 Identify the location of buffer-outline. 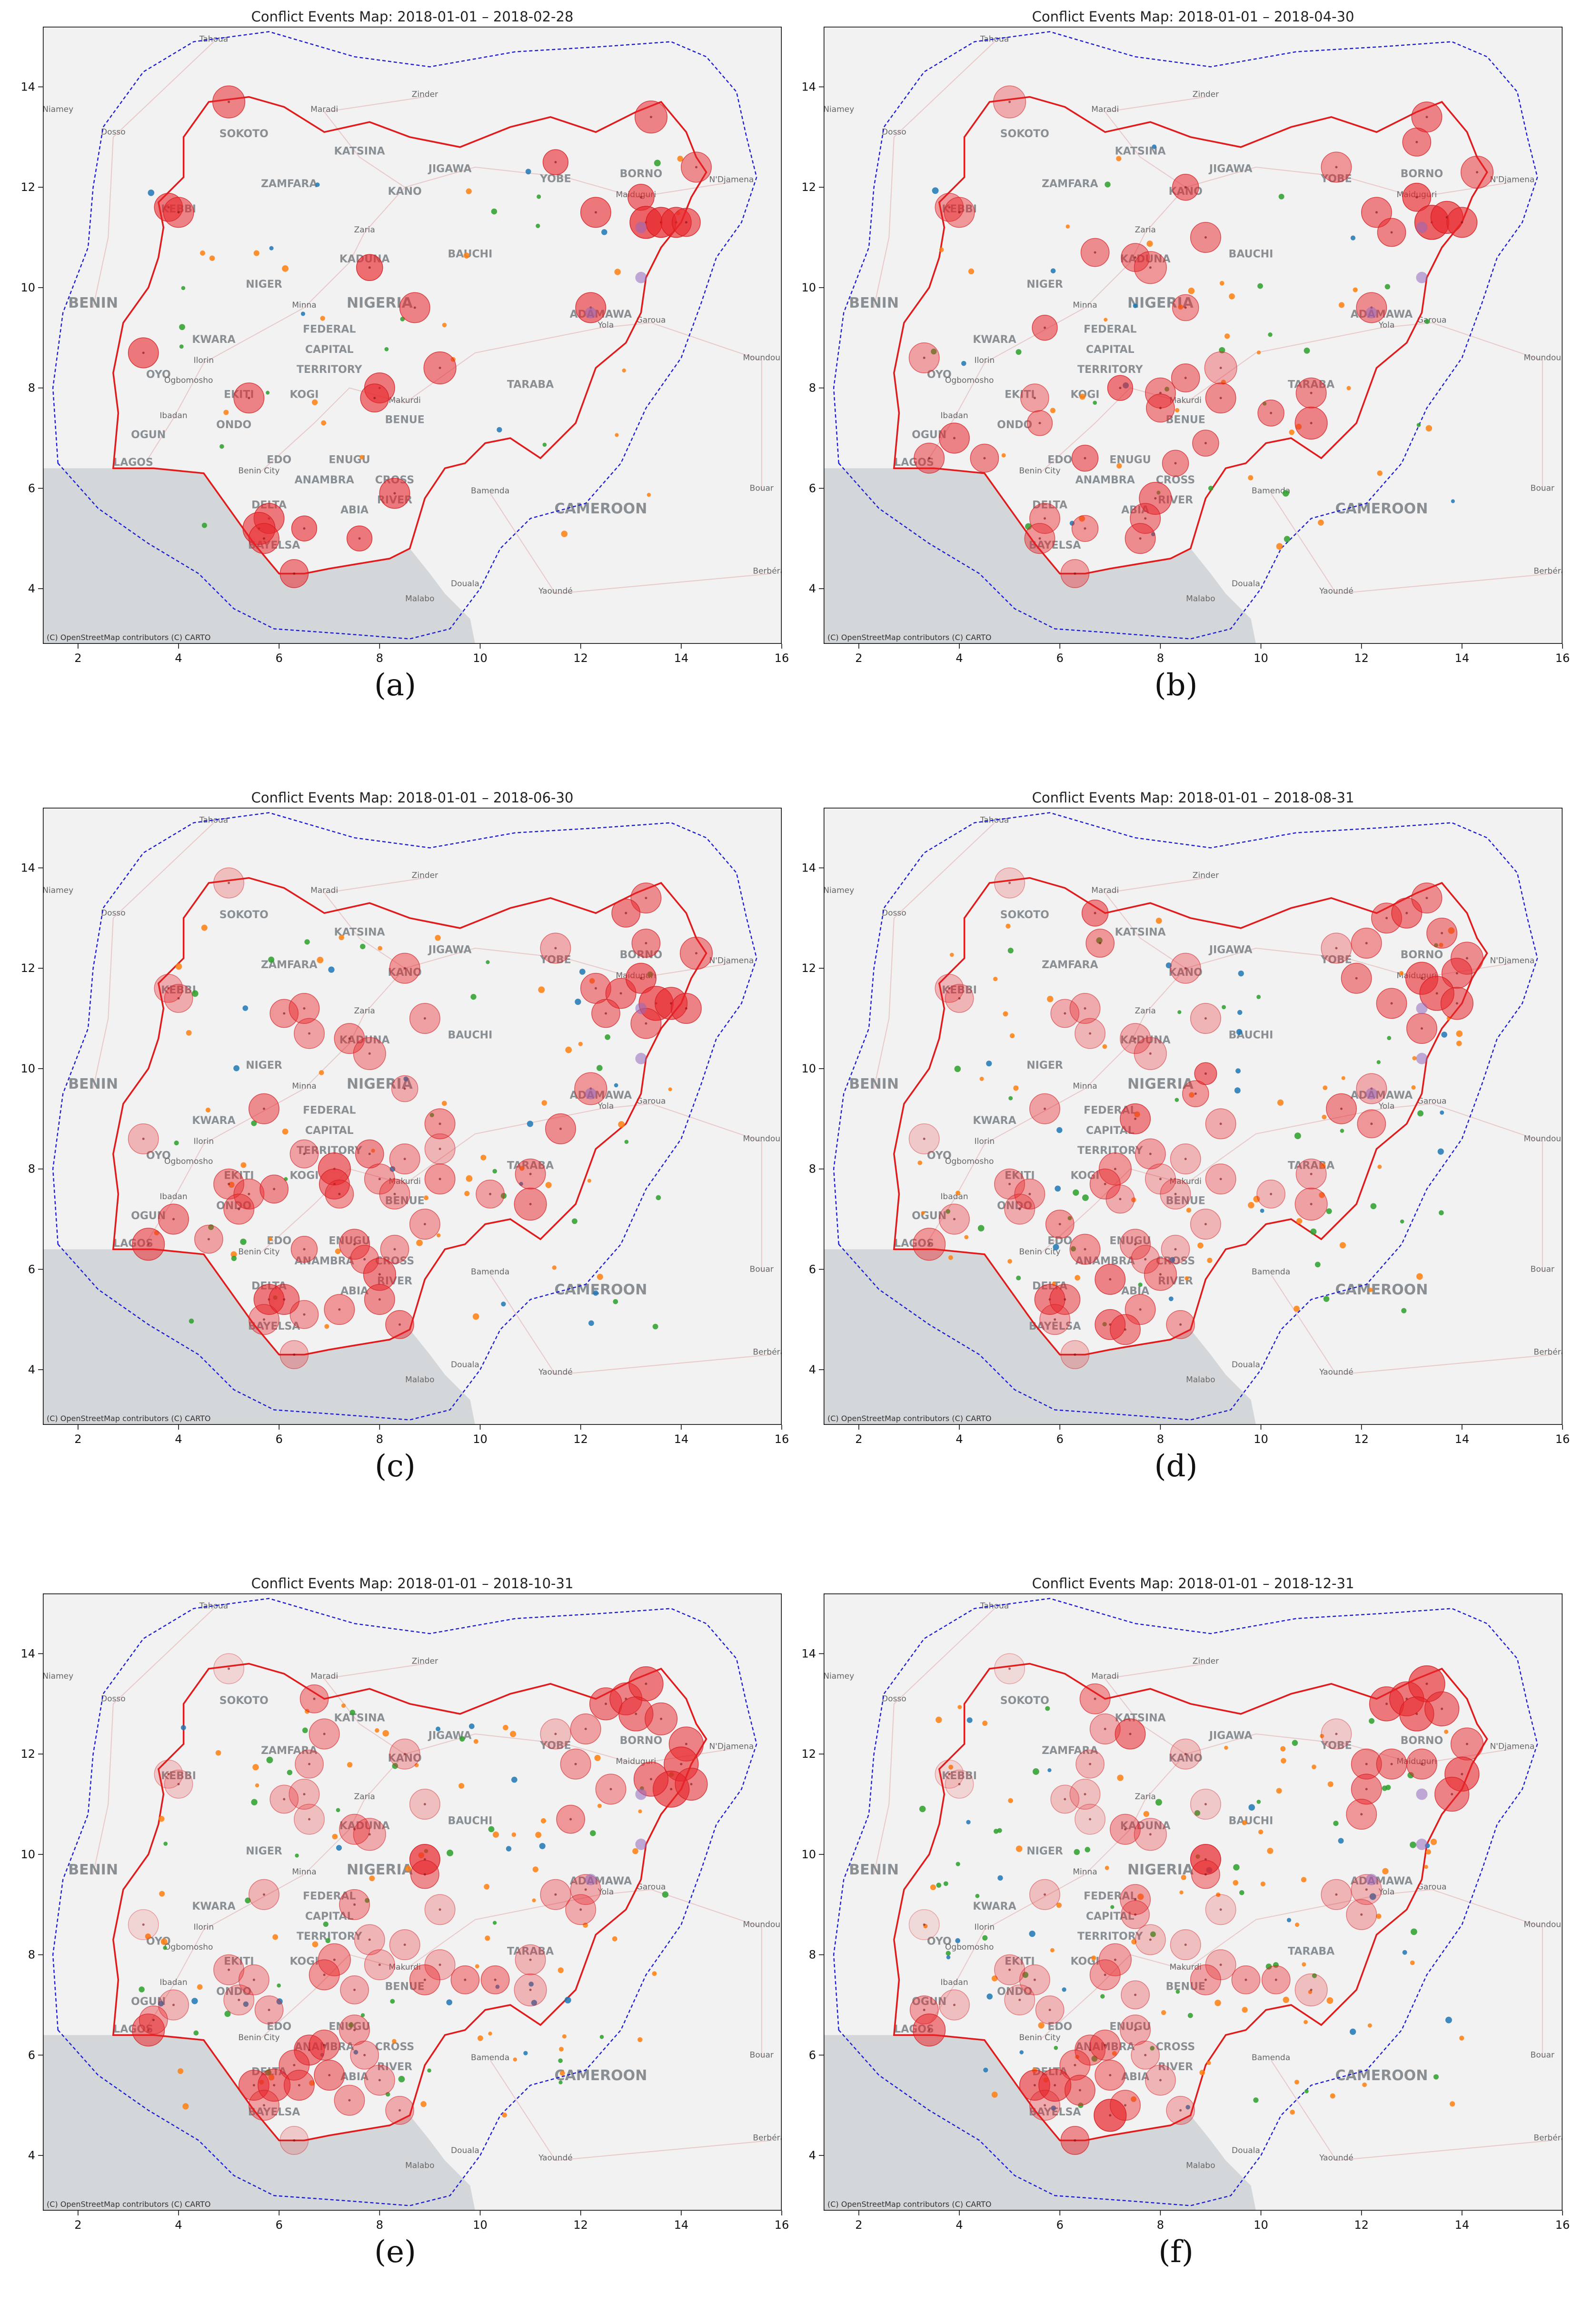
(405, 1117).